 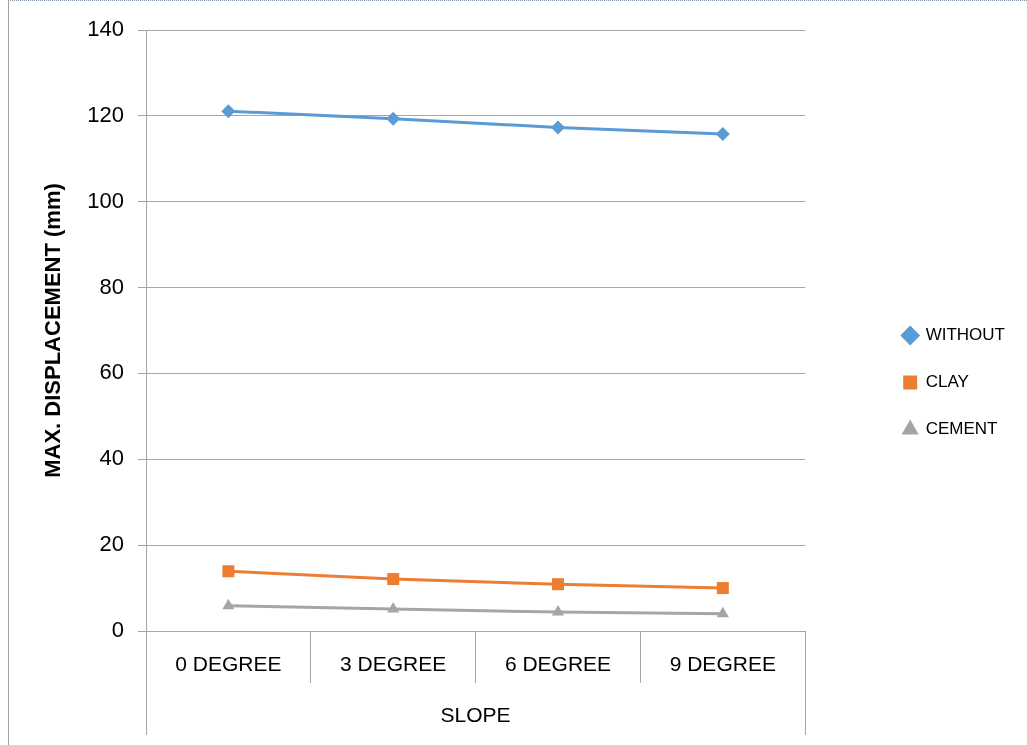 What do you see at coordinates (111, 372) in the screenshot?
I see `y-tick-label: 60` at bounding box center [111, 372].